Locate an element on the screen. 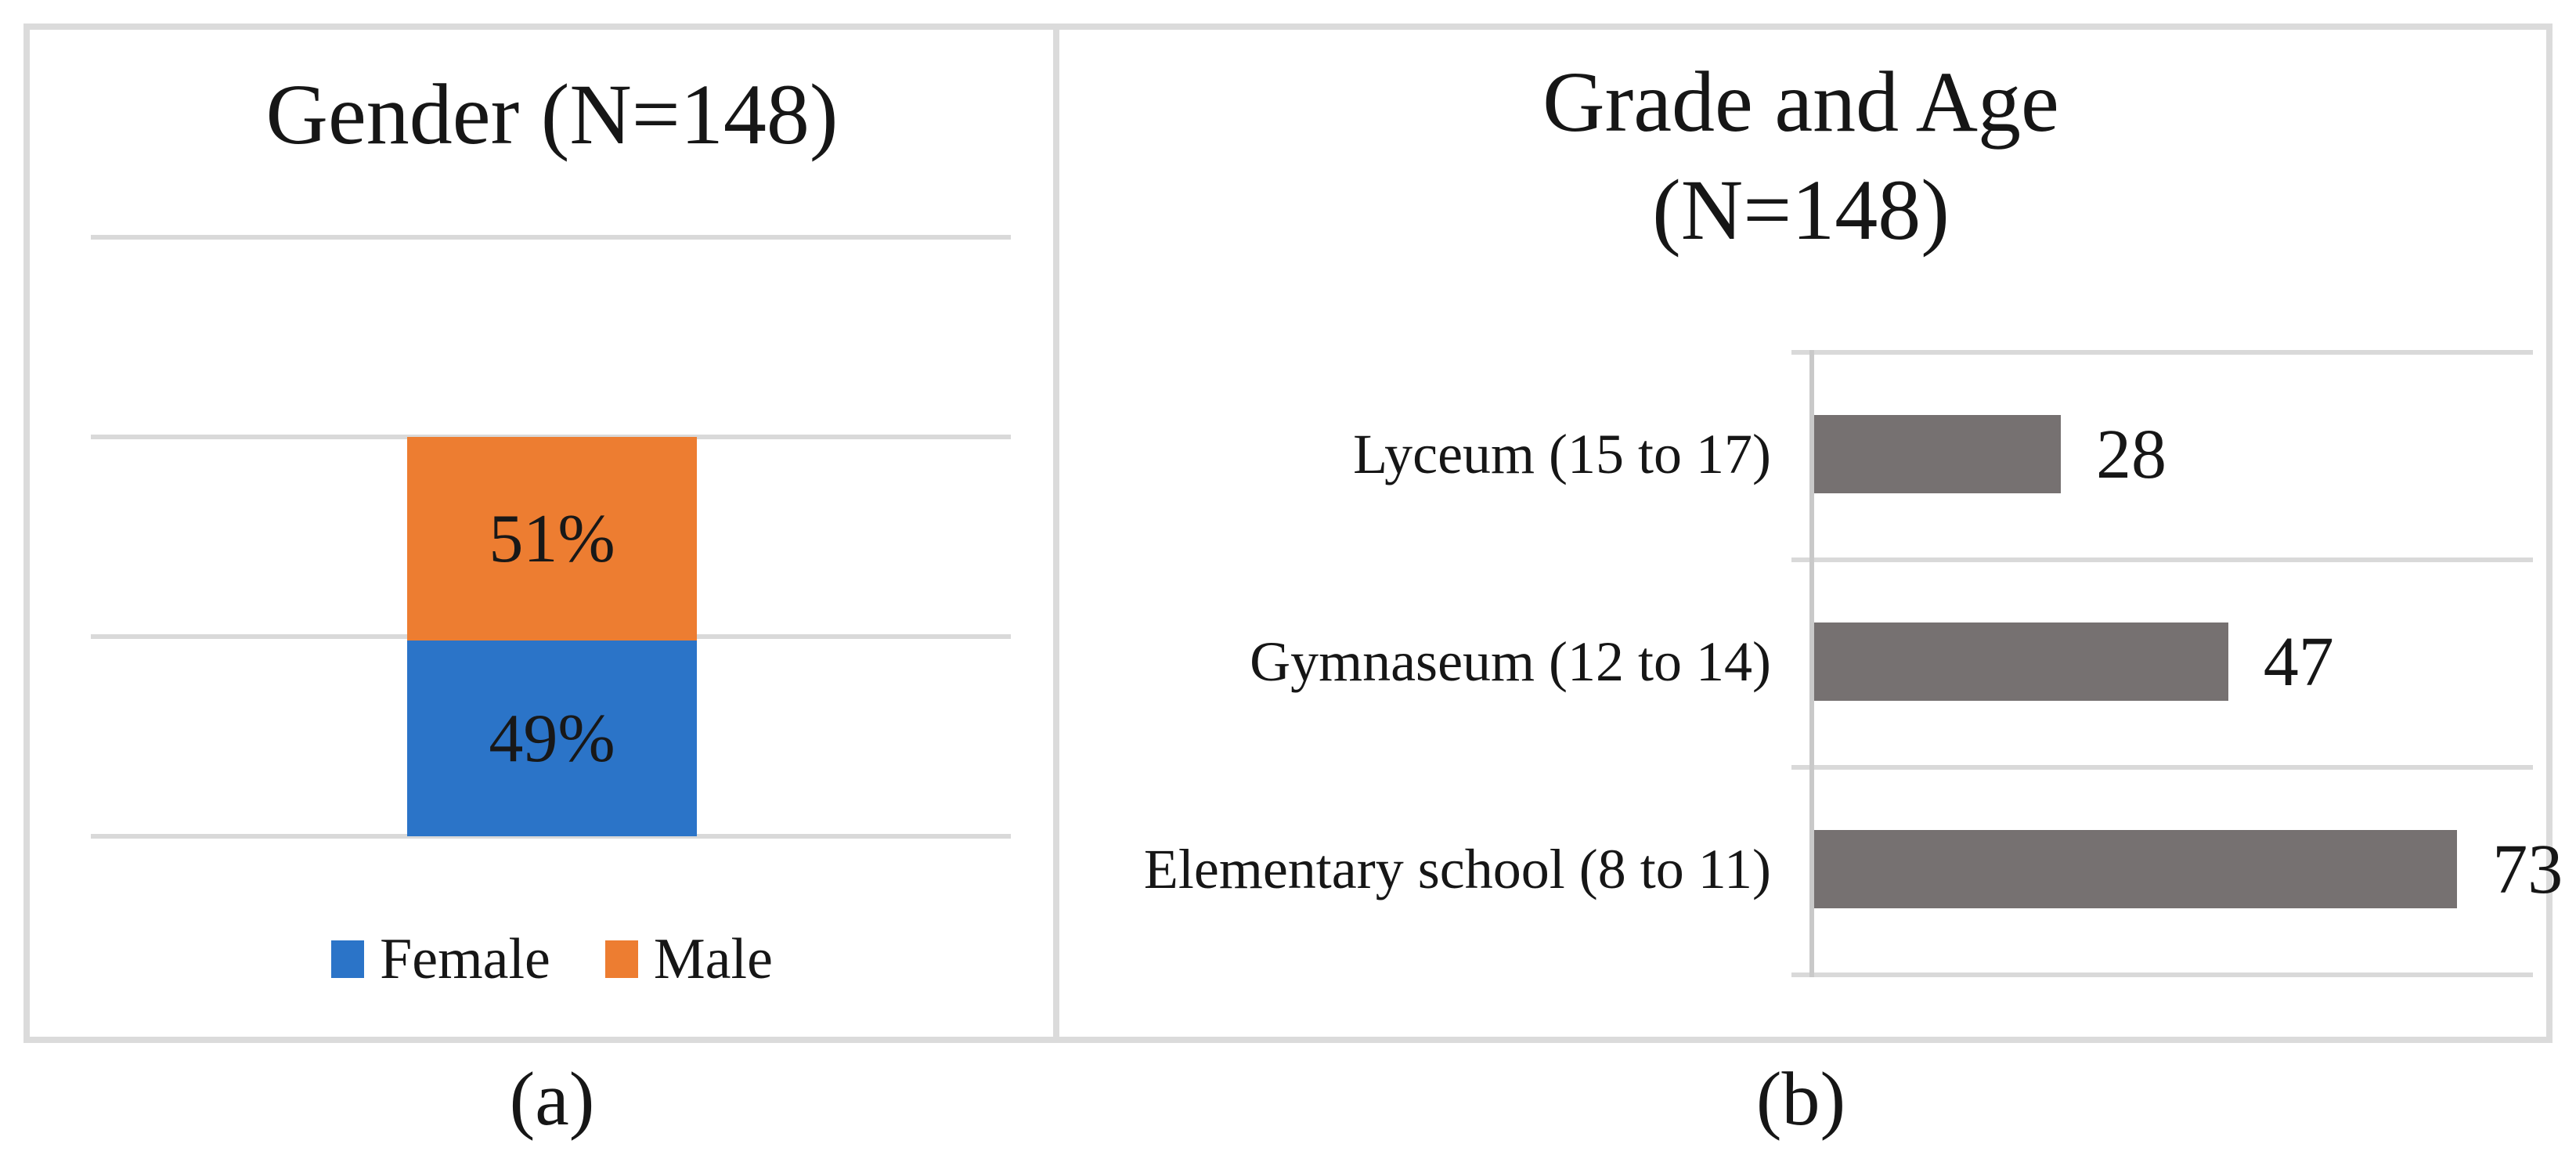  grade-age-title-line1: Grade and Age is located at coordinates (1800, 102).